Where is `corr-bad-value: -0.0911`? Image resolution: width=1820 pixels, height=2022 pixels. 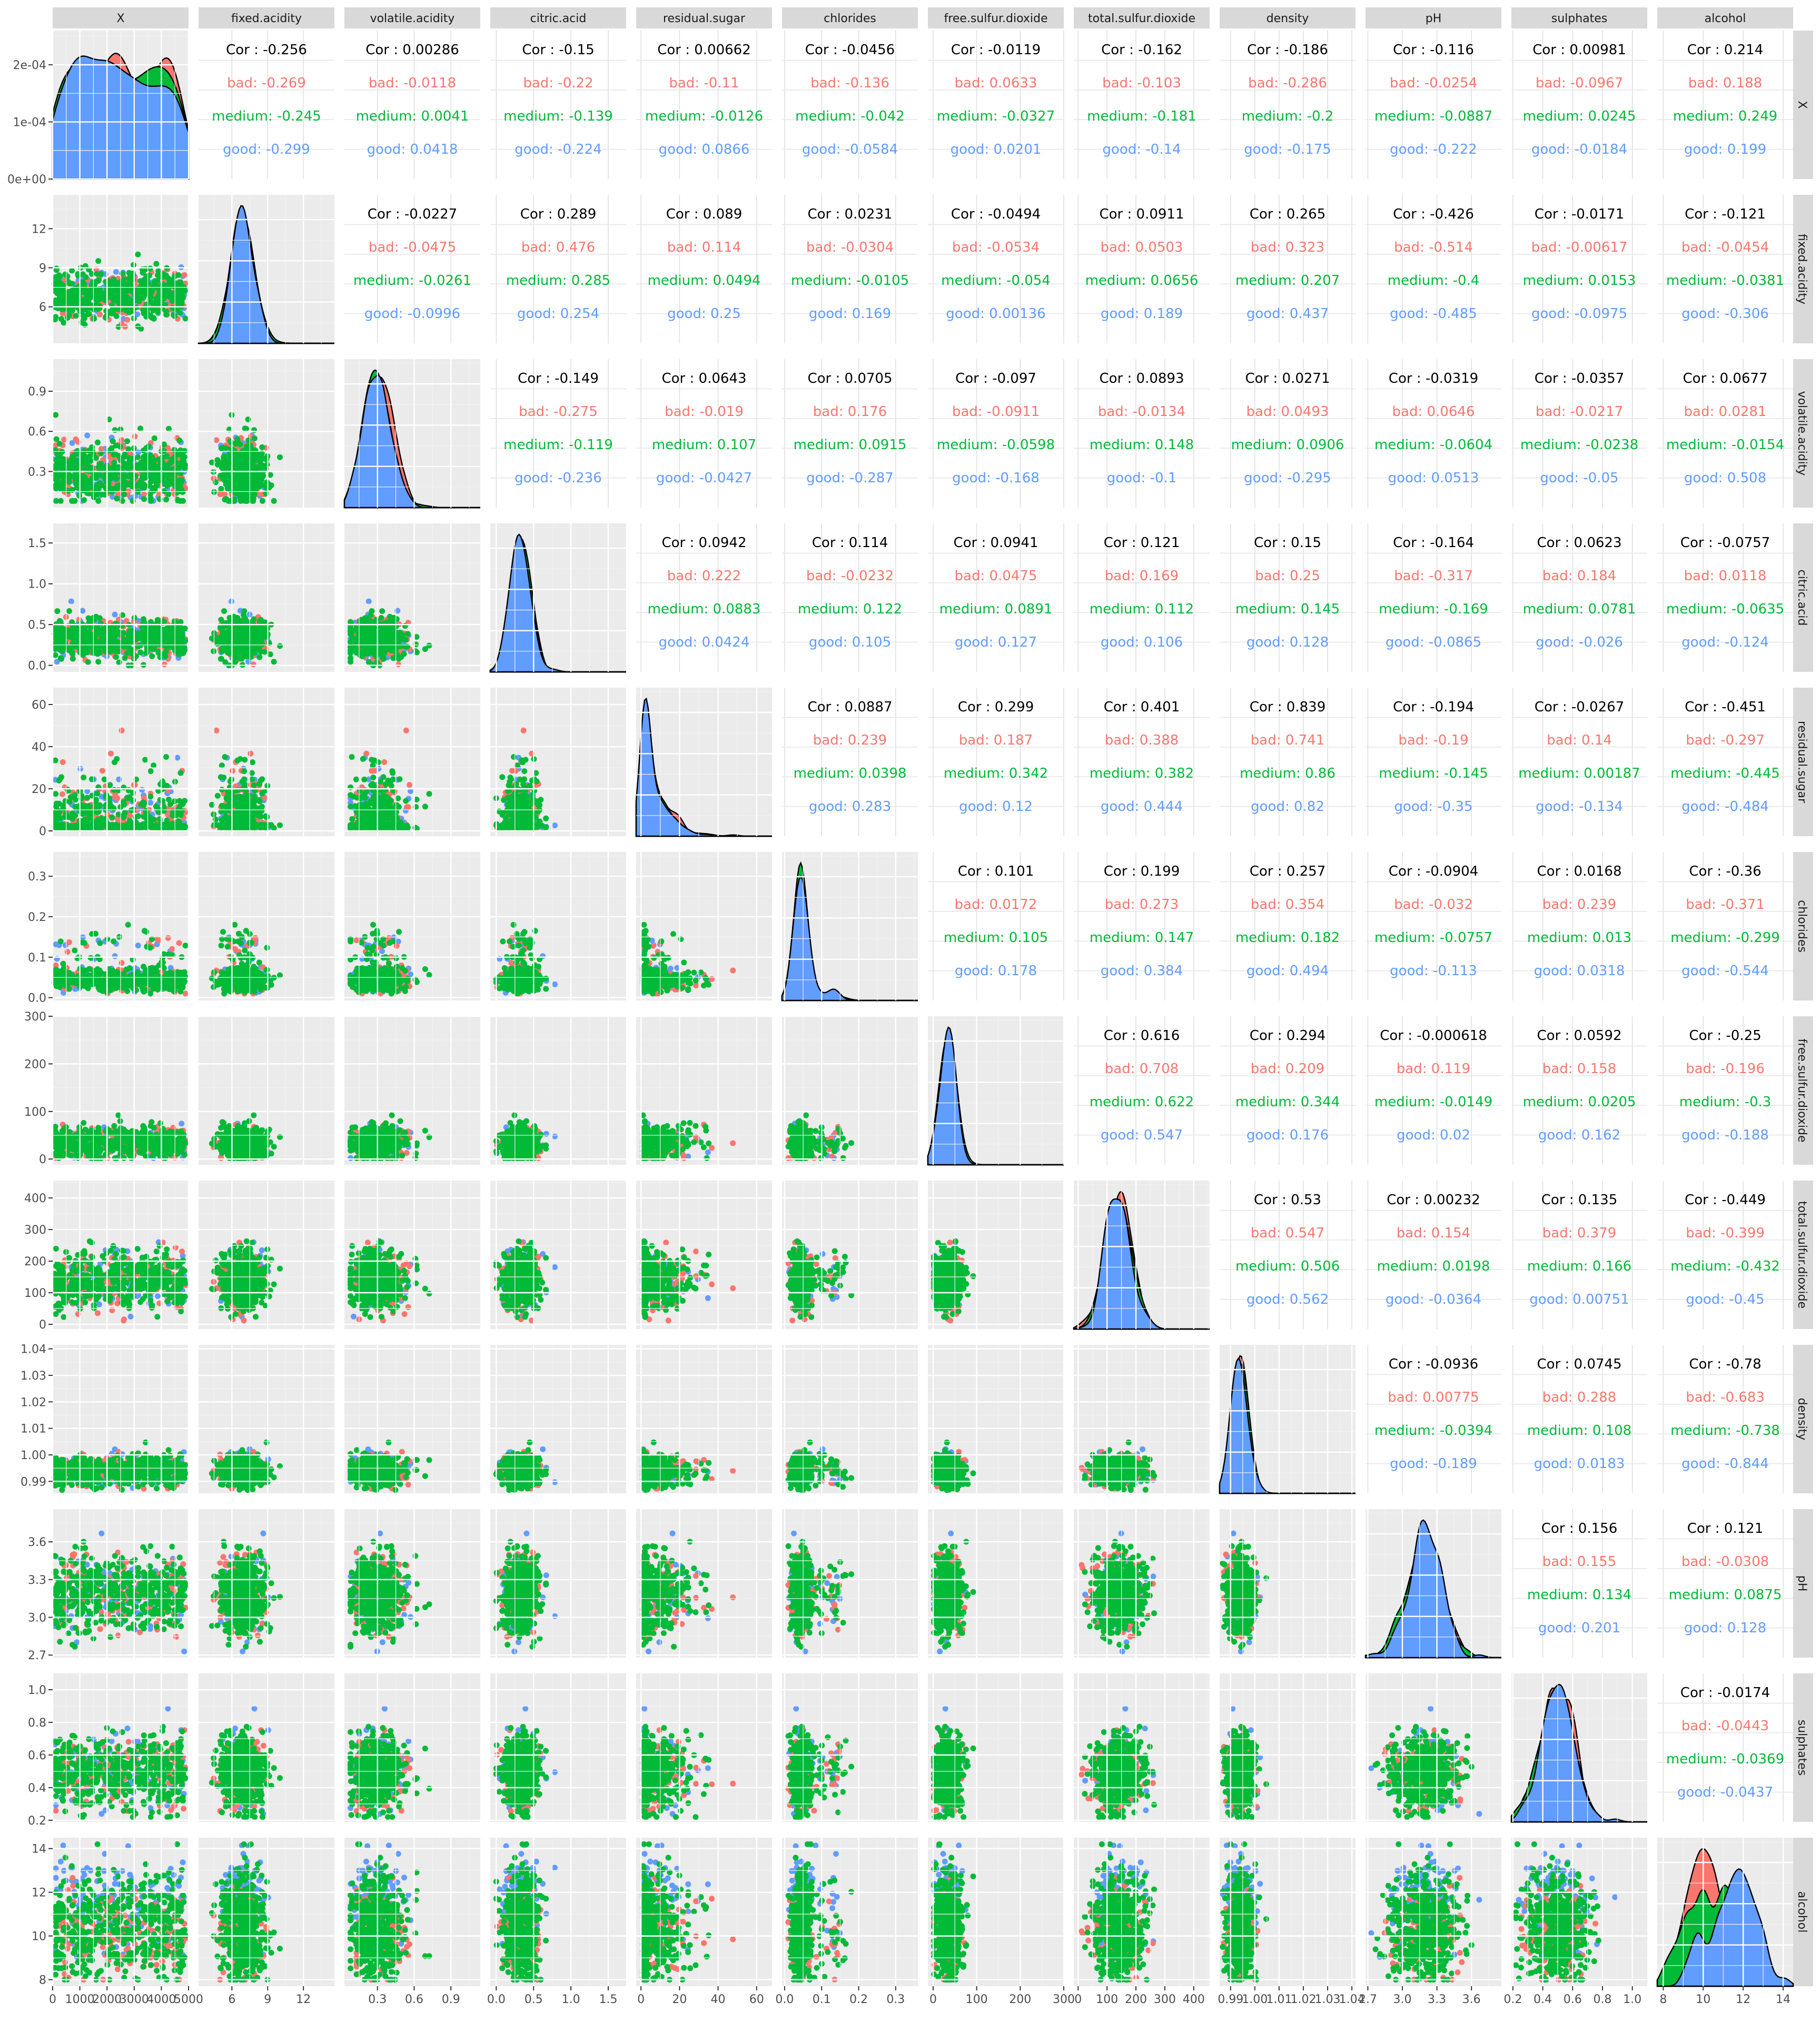
corr-bad-value: -0.0911 is located at coordinates (1013, 412).